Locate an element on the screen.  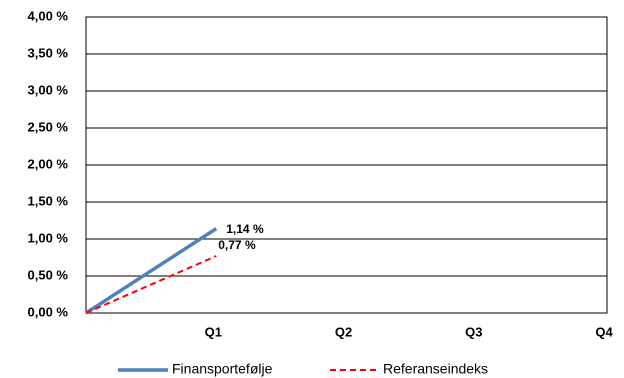
y-tick-label: 2,00 % is located at coordinates (48, 163).